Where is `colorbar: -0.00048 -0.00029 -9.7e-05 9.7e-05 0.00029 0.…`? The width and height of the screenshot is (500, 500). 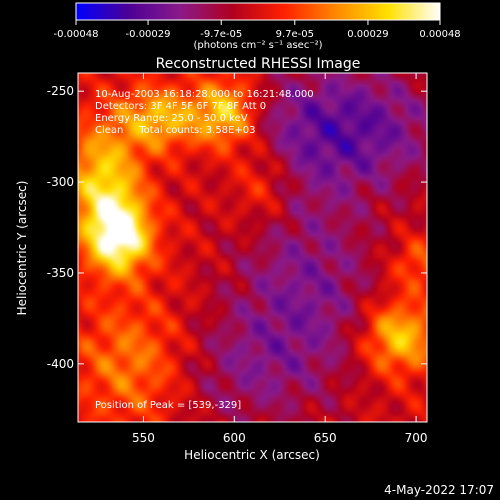 colorbar: -0.00048 -0.00029 -9.7e-05 9.7e-05 0.00029 0.… is located at coordinates (257, 26).